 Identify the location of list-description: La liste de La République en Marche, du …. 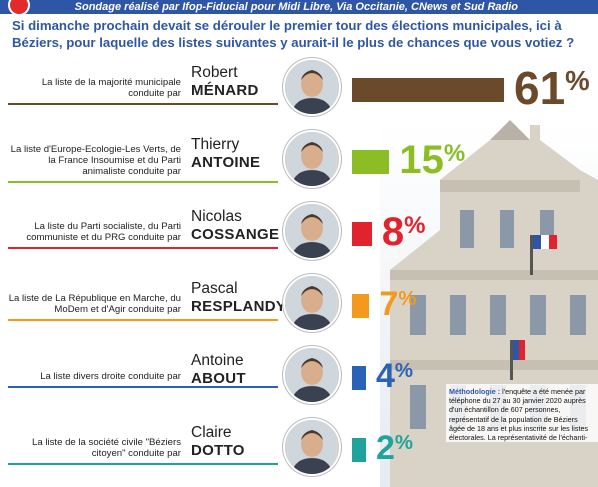
(94, 304).